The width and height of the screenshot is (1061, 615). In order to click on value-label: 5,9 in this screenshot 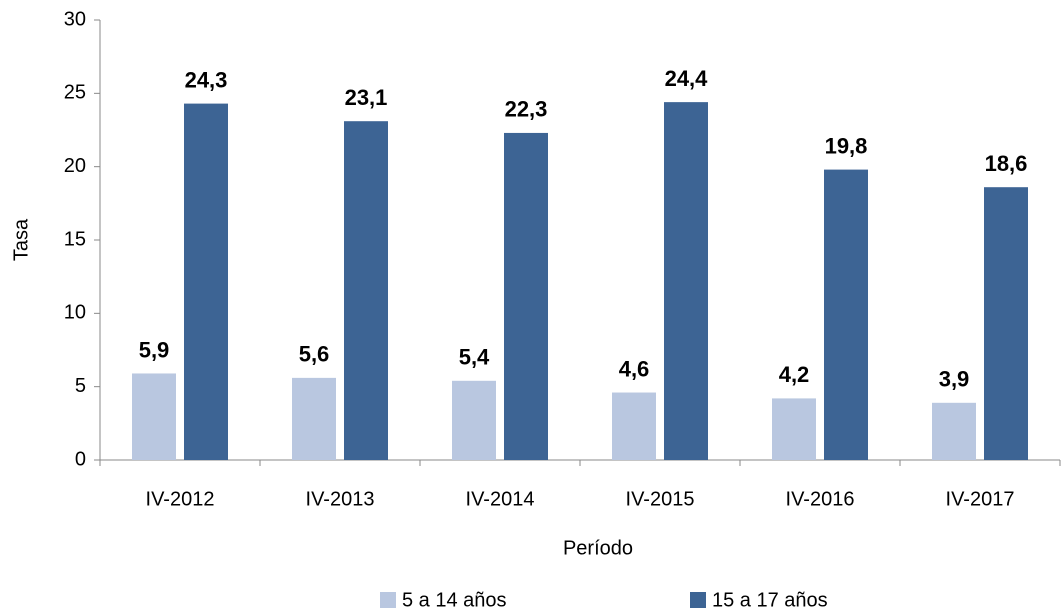, I will do `click(154, 349)`.